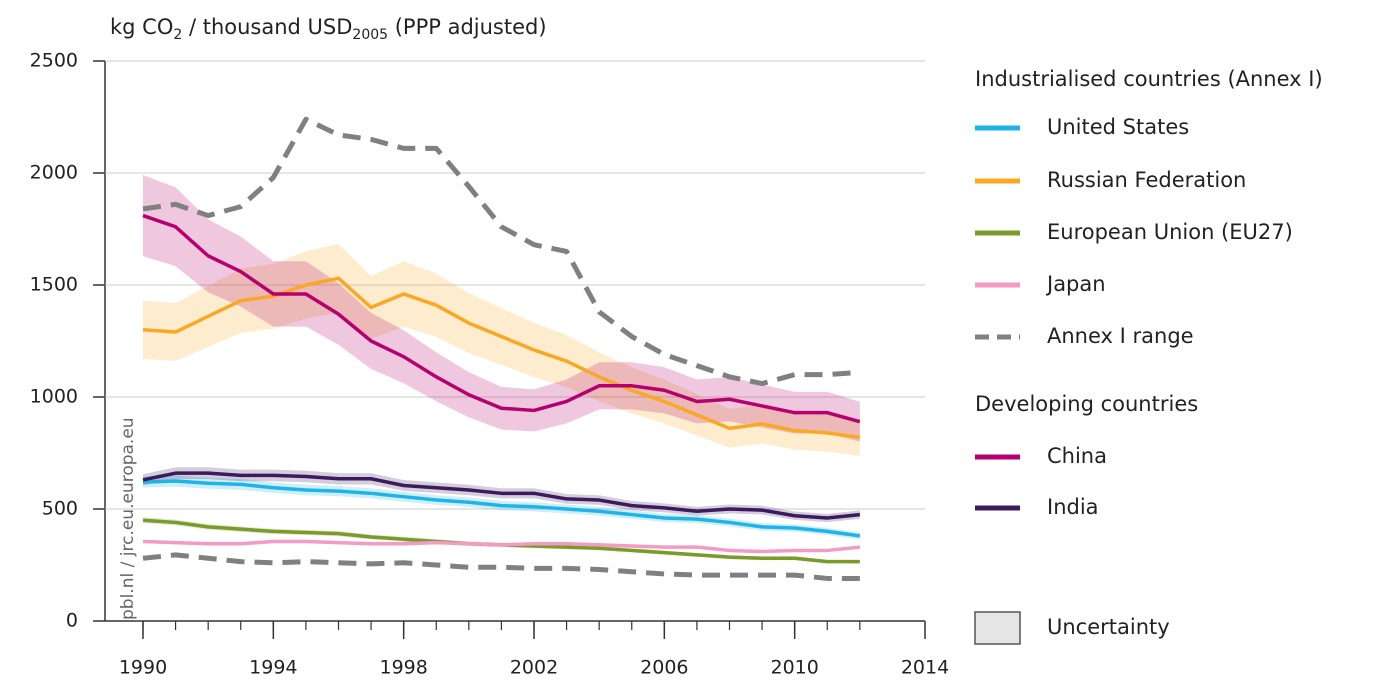  What do you see at coordinates (54, 173) in the screenshot?
I see `y-tick-label: 2000` at bounding box center [54, 173].